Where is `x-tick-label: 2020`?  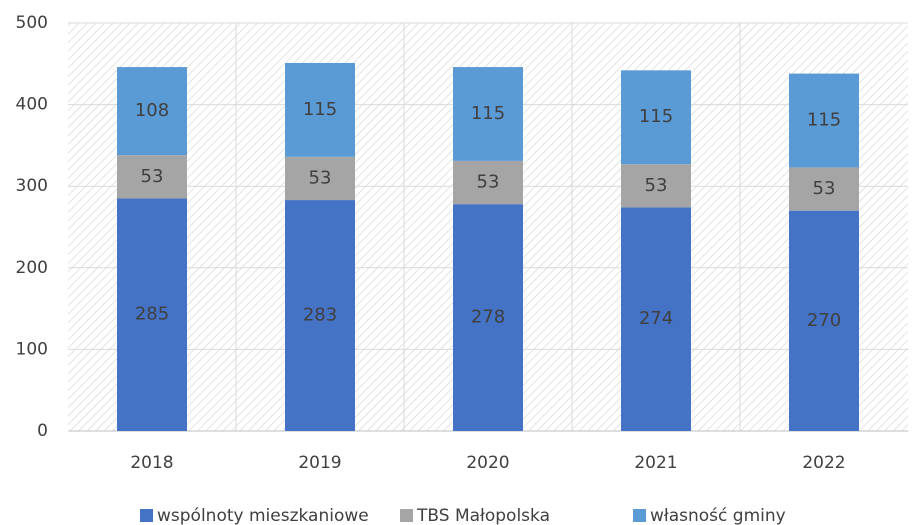
x-tick-label: 2020 is located at coordinates (487, 463).